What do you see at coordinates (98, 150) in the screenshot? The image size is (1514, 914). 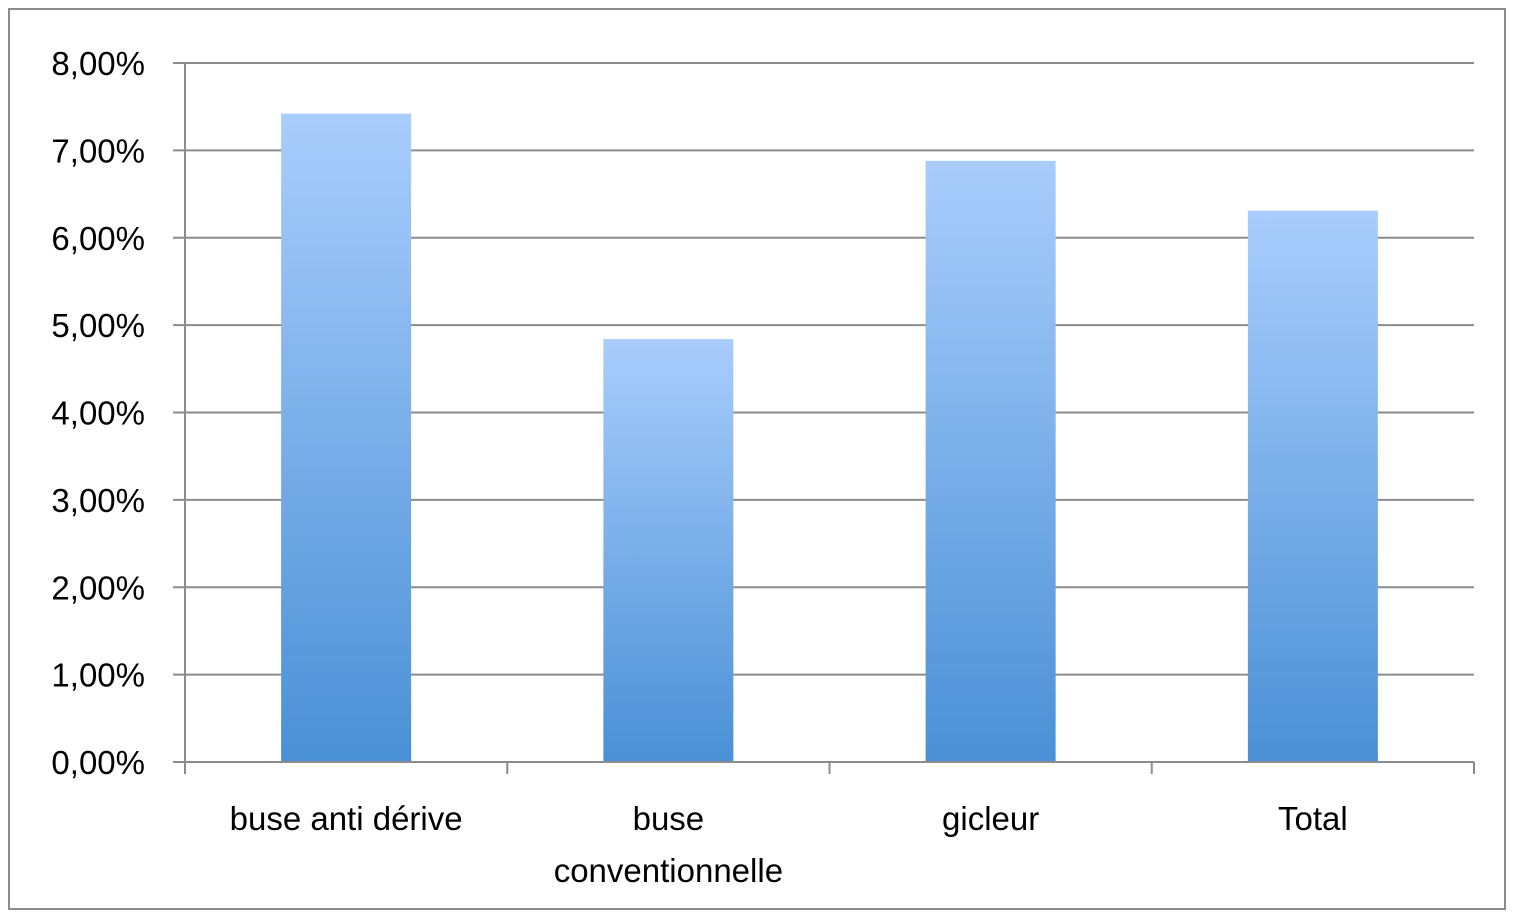 I see `y-tick-label: 7,00%` at bounding box center [98, 150].